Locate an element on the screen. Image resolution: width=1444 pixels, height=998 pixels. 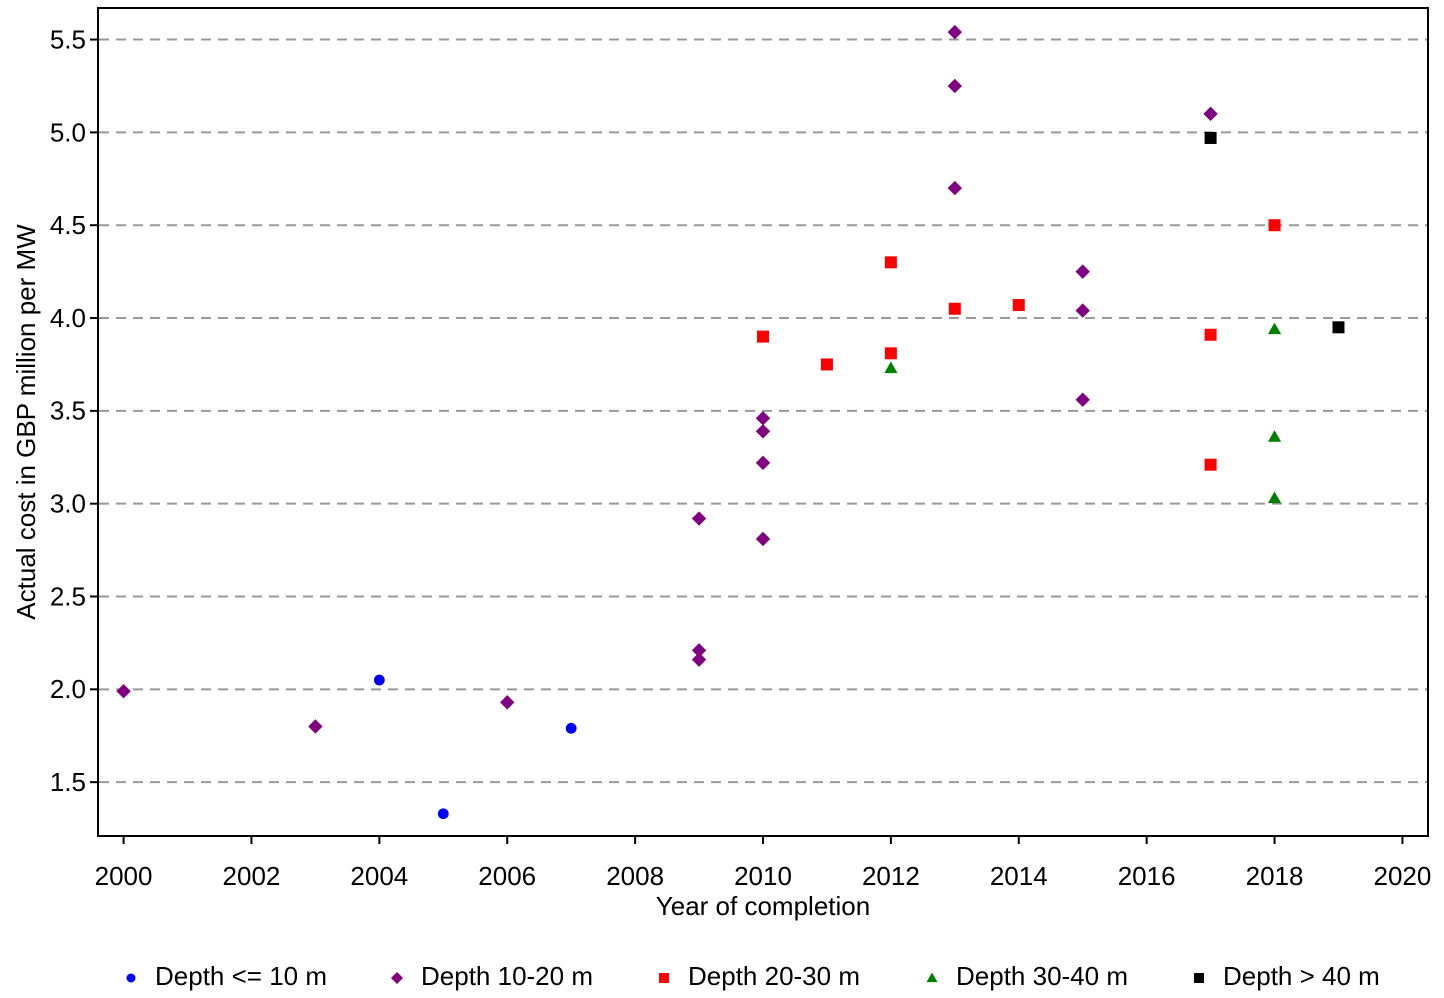
legend-label: Depth 20-30 m is located at coordinates (774, 976).